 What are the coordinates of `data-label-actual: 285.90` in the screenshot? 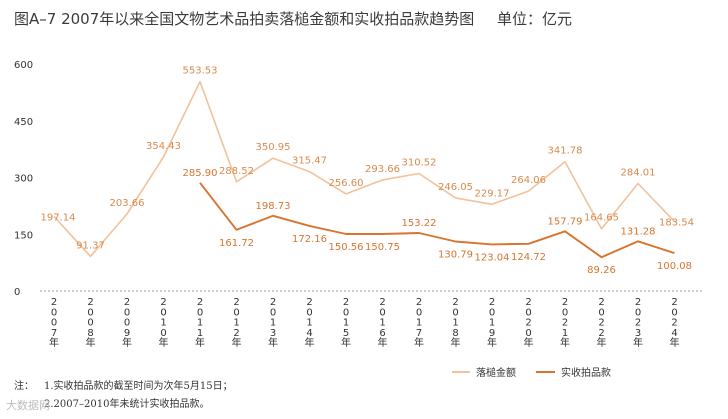 It's located at (200, 173).